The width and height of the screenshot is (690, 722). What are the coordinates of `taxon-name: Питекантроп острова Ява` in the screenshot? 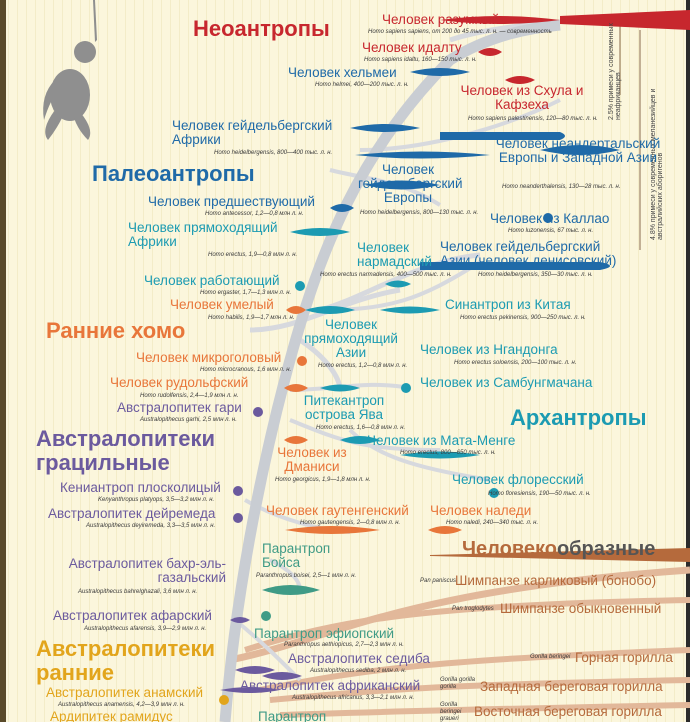 It's located at (344, 408).